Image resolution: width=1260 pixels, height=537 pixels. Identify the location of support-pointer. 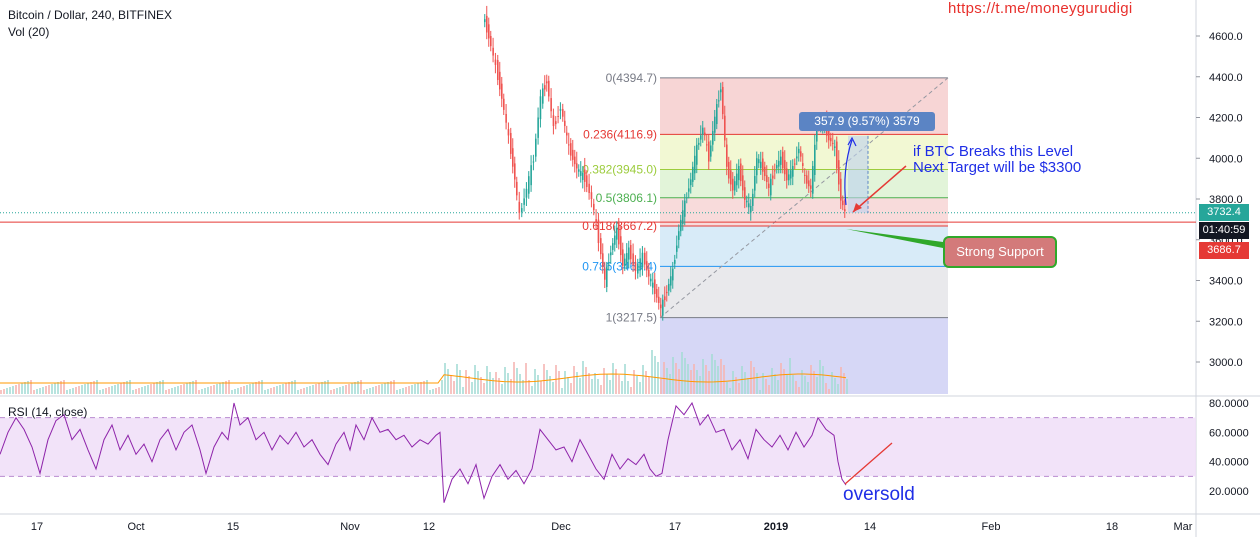
(894, 238).